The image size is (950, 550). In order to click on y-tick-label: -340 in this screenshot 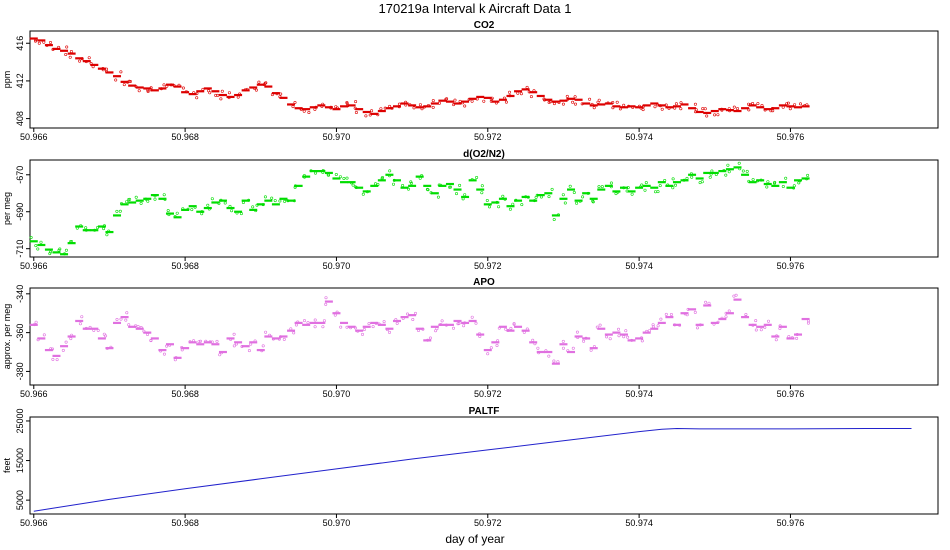, I will do `click(20, 294)`.